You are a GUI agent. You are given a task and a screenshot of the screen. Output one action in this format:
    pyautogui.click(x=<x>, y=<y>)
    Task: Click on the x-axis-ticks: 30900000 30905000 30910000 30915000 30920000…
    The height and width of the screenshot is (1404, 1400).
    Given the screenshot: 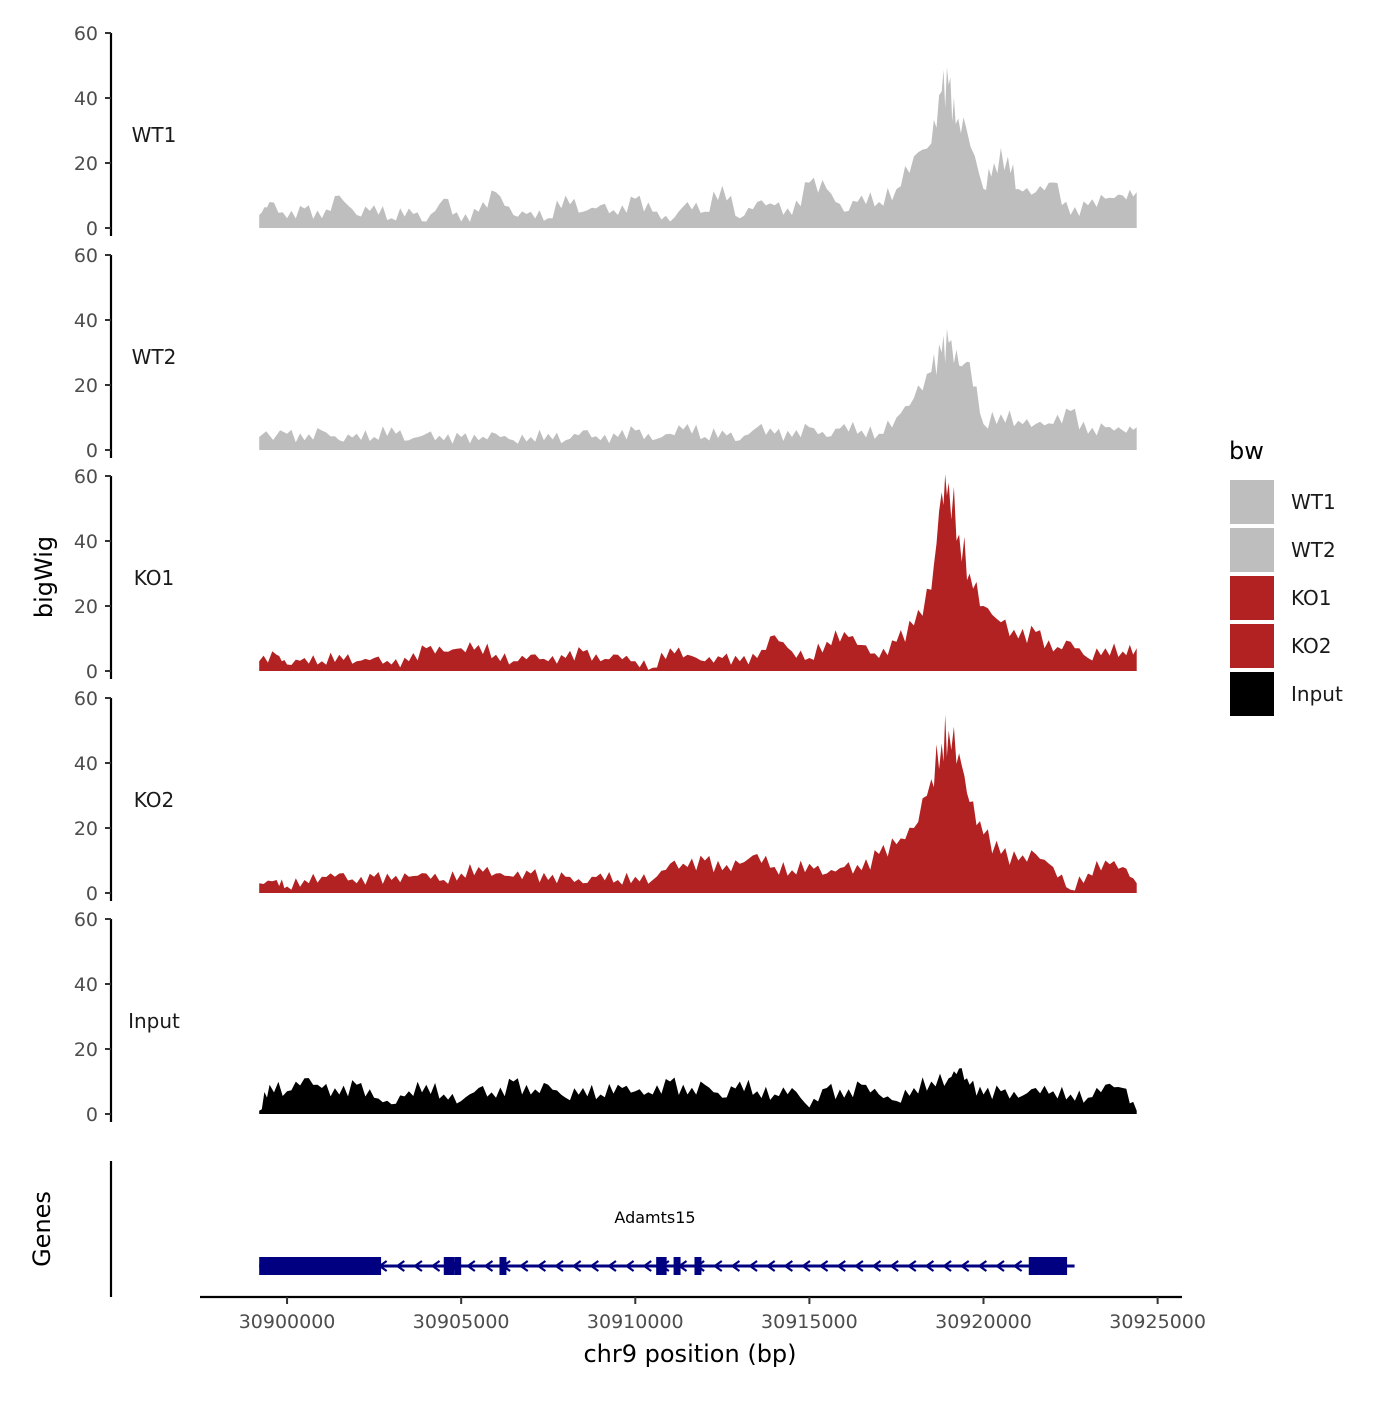 What is the action you would take?
    pyautogui.click(x=722, y=1315)
    